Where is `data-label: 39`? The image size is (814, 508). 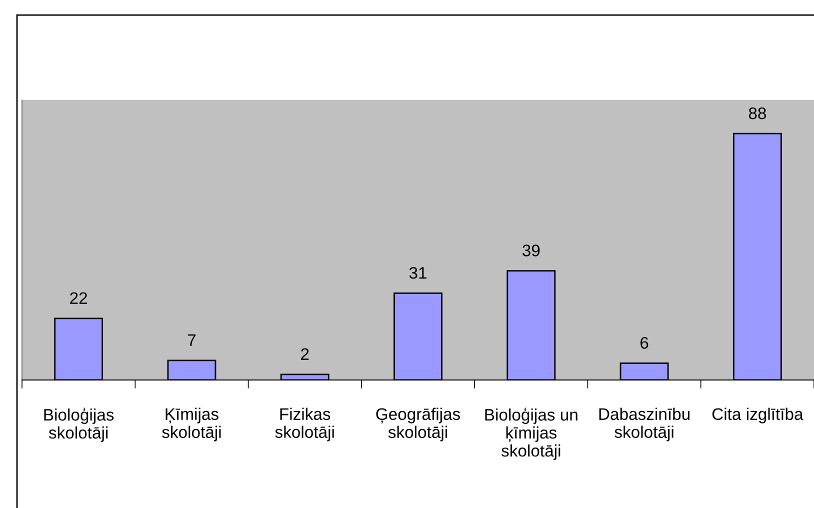 data-label: 39 is located at coordinates (531, 250).